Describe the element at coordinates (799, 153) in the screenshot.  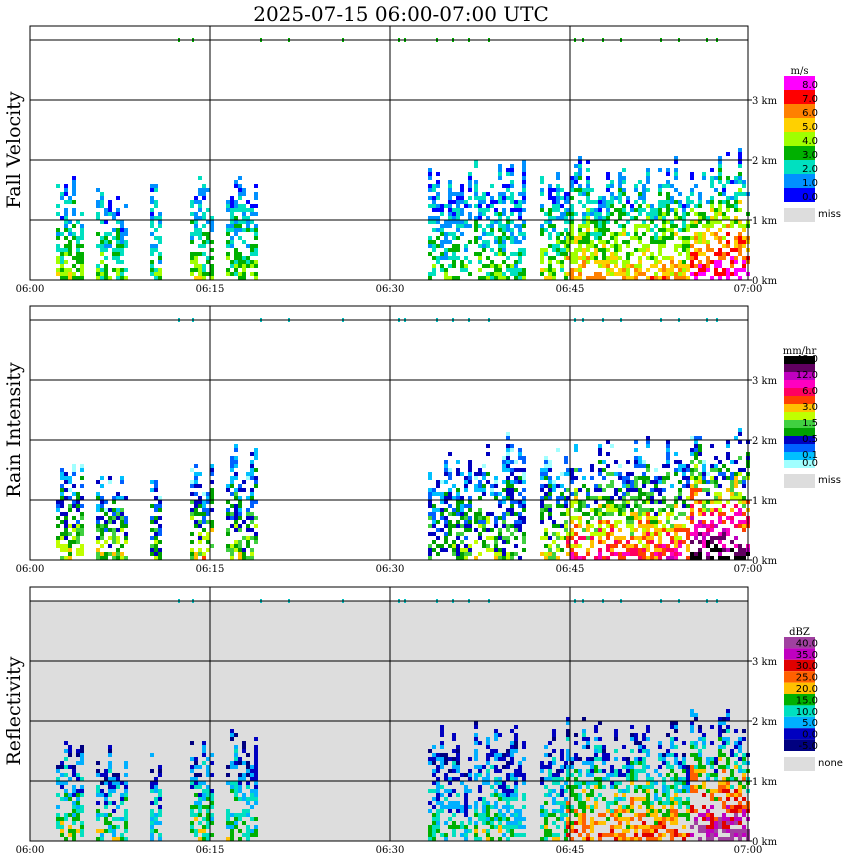
I see `legend-swatch` at that location.